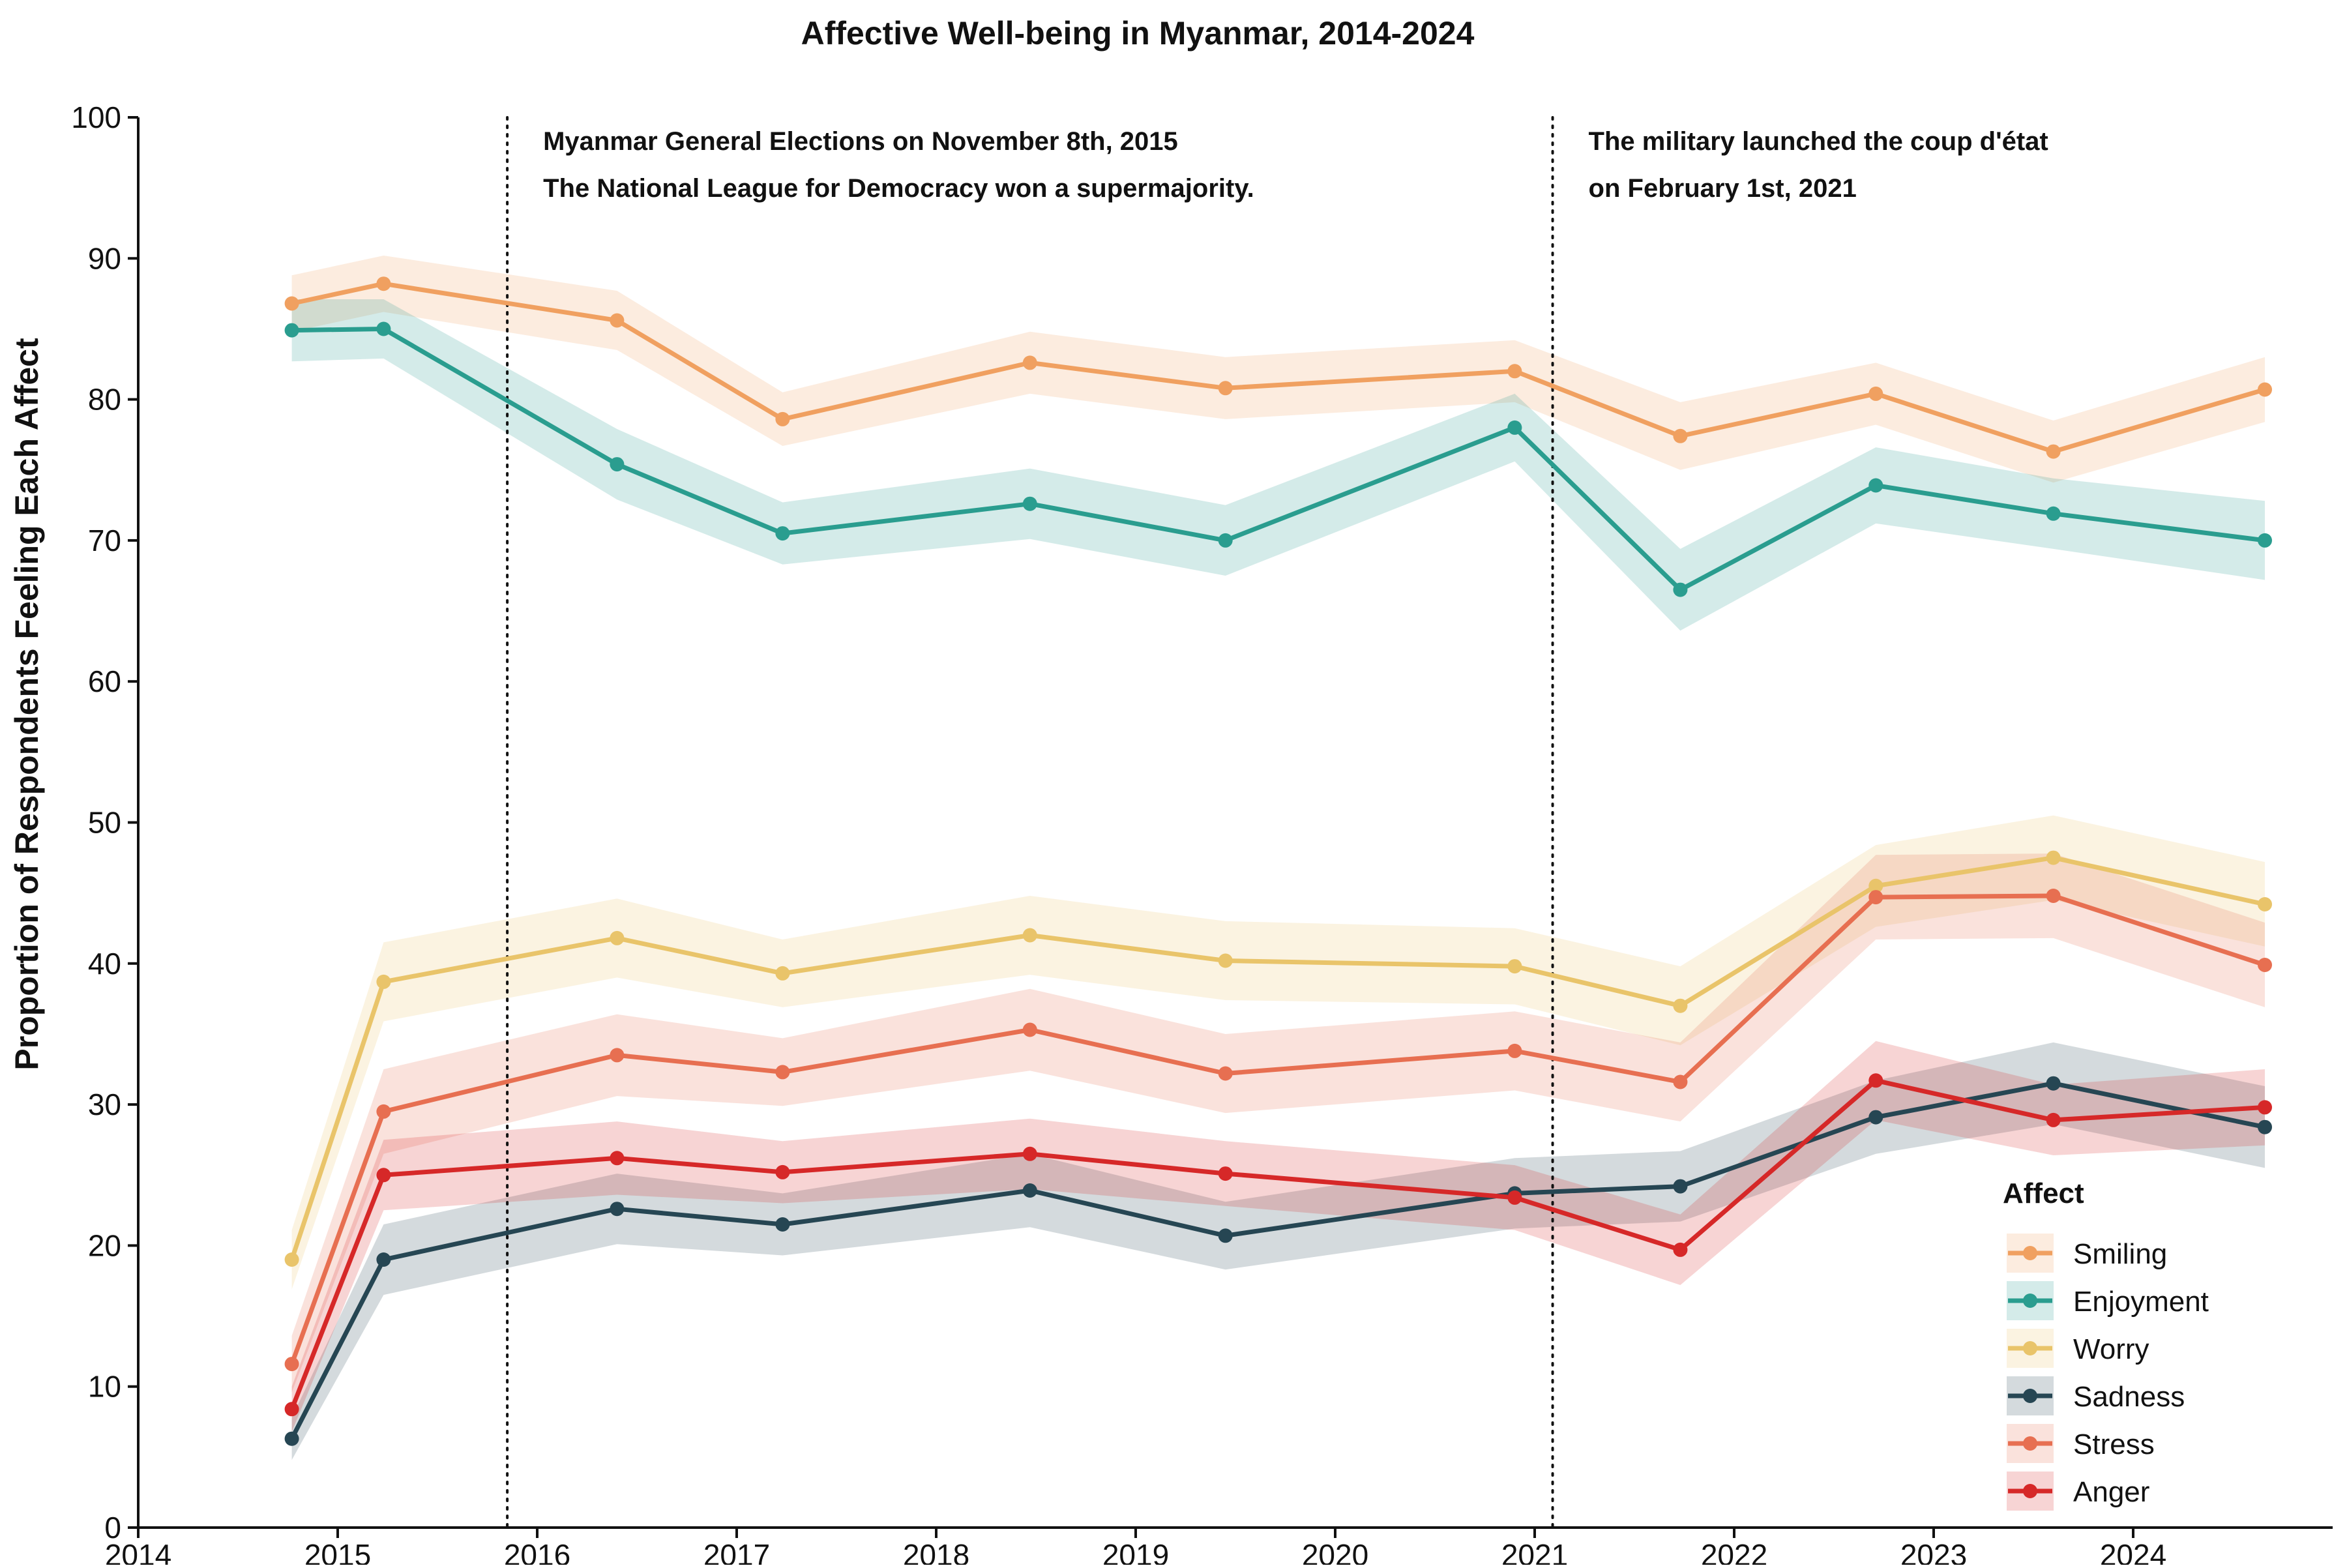 The image size is (2347, 1568). Describe the element at coordinates (2120, 1254) in the screenshot. I see `legend-label: Smiling` at that location.